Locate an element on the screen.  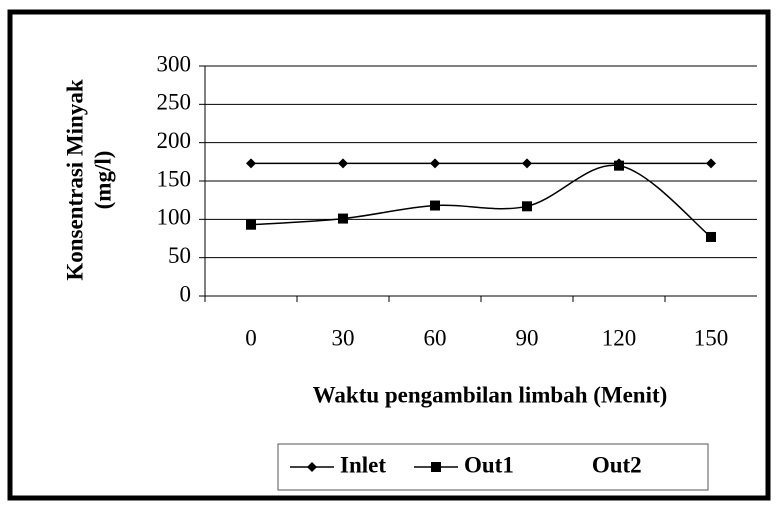
legend-item: Out2 is located at coordinates (617, 464).